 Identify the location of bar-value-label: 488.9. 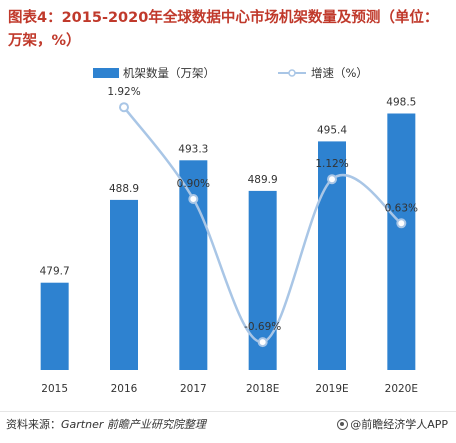
(124, 189).